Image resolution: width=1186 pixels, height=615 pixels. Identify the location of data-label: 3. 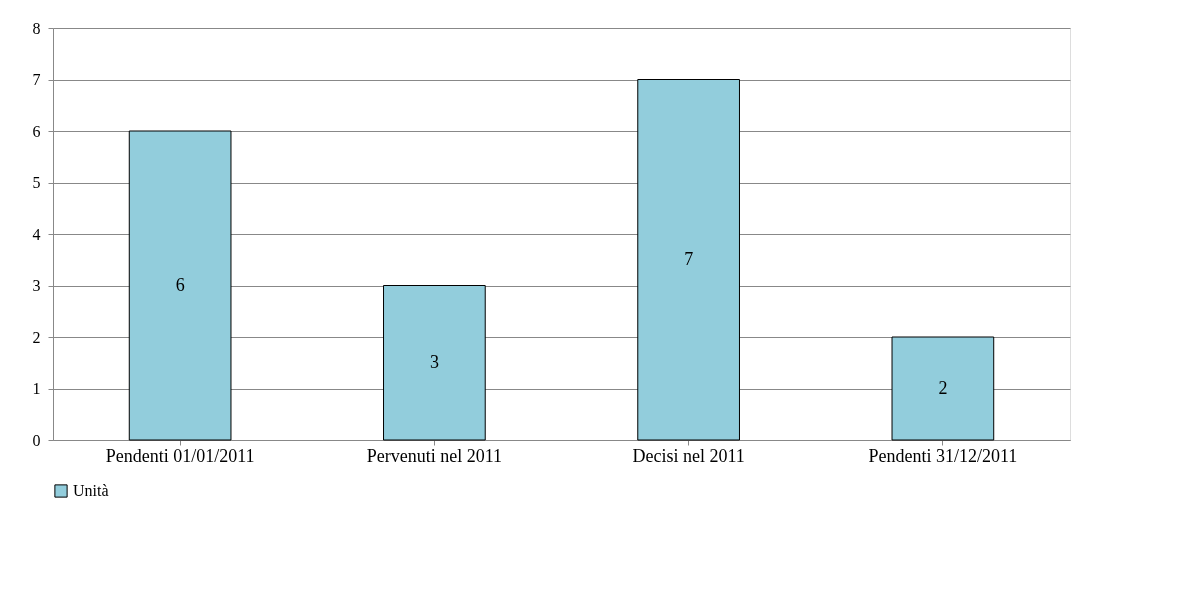
(434, 361).